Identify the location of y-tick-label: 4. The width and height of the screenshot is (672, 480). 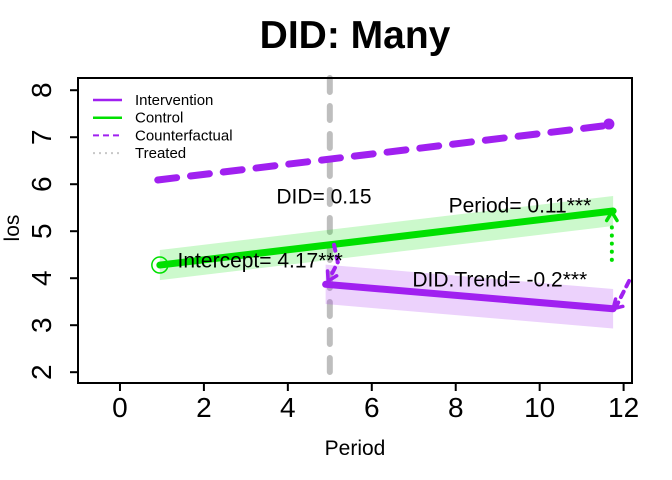
(41, 278).